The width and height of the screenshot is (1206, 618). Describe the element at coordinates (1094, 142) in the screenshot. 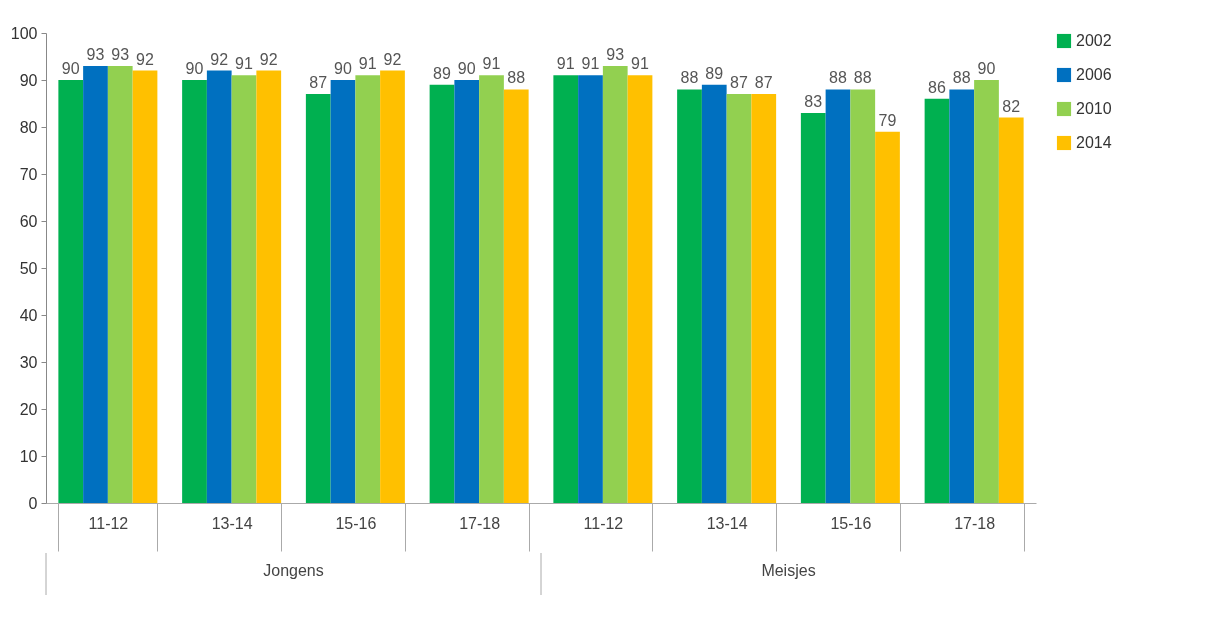

I see `legend-label: 2014` at that location.